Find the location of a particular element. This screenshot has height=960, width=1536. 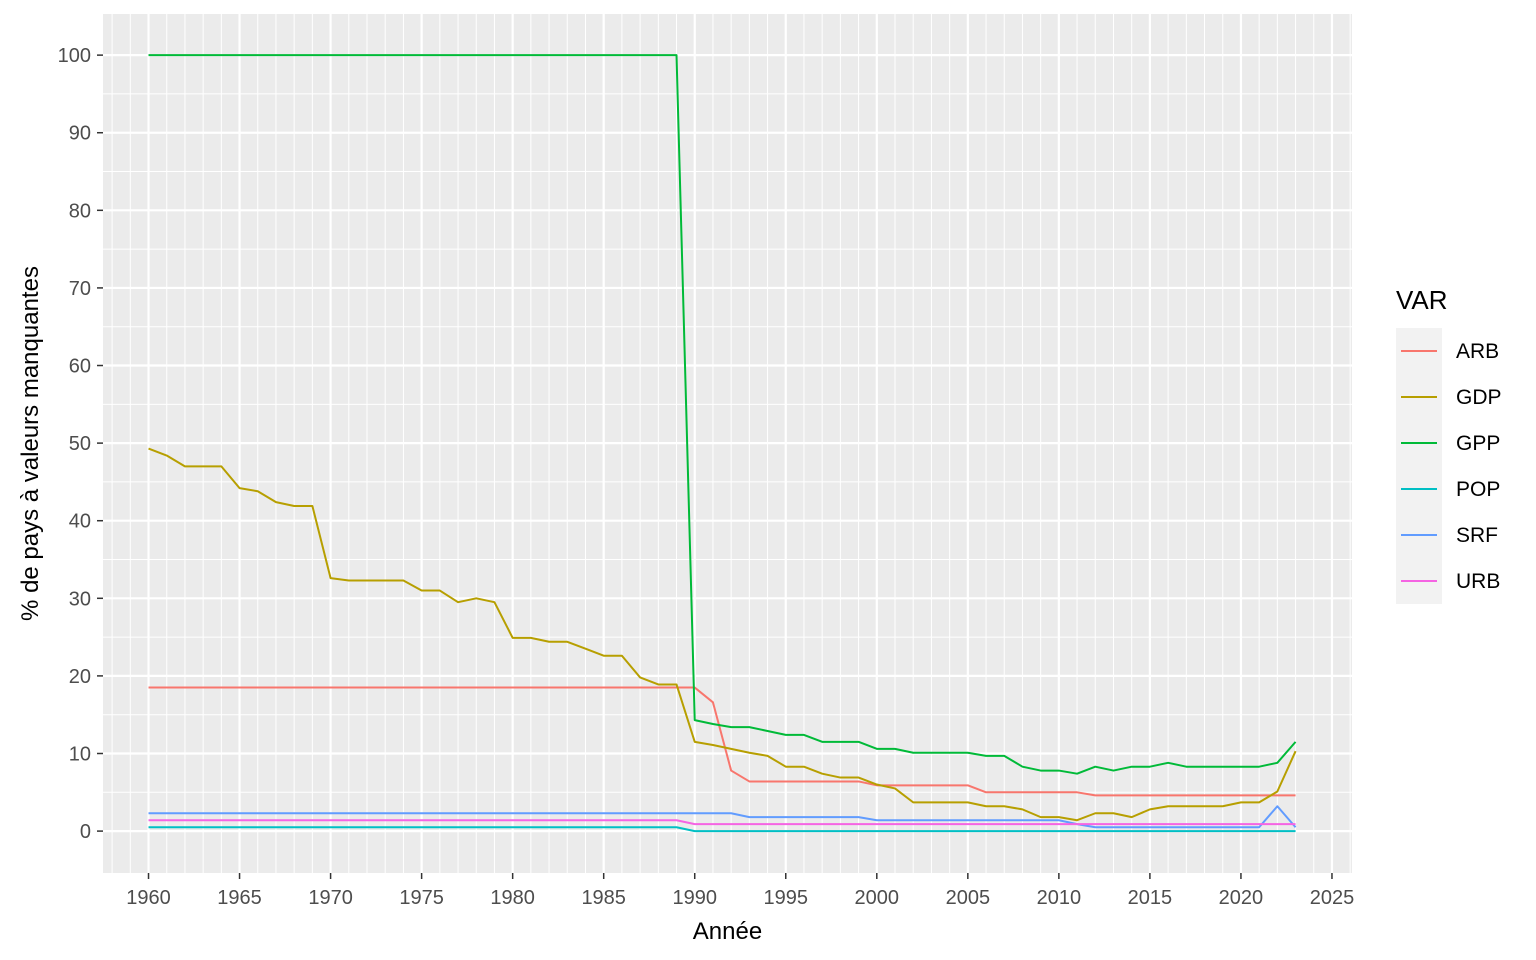

series-line-srf is located at coordinates (722, 817).